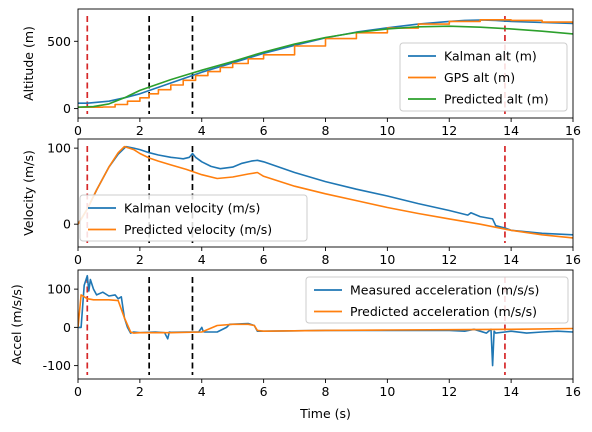  What do you see at coordinates (444, 290) in the screenshot?
I see `legend-entry-1: Measured acceleration (m/s/s)` at bounding box center [444, 290].